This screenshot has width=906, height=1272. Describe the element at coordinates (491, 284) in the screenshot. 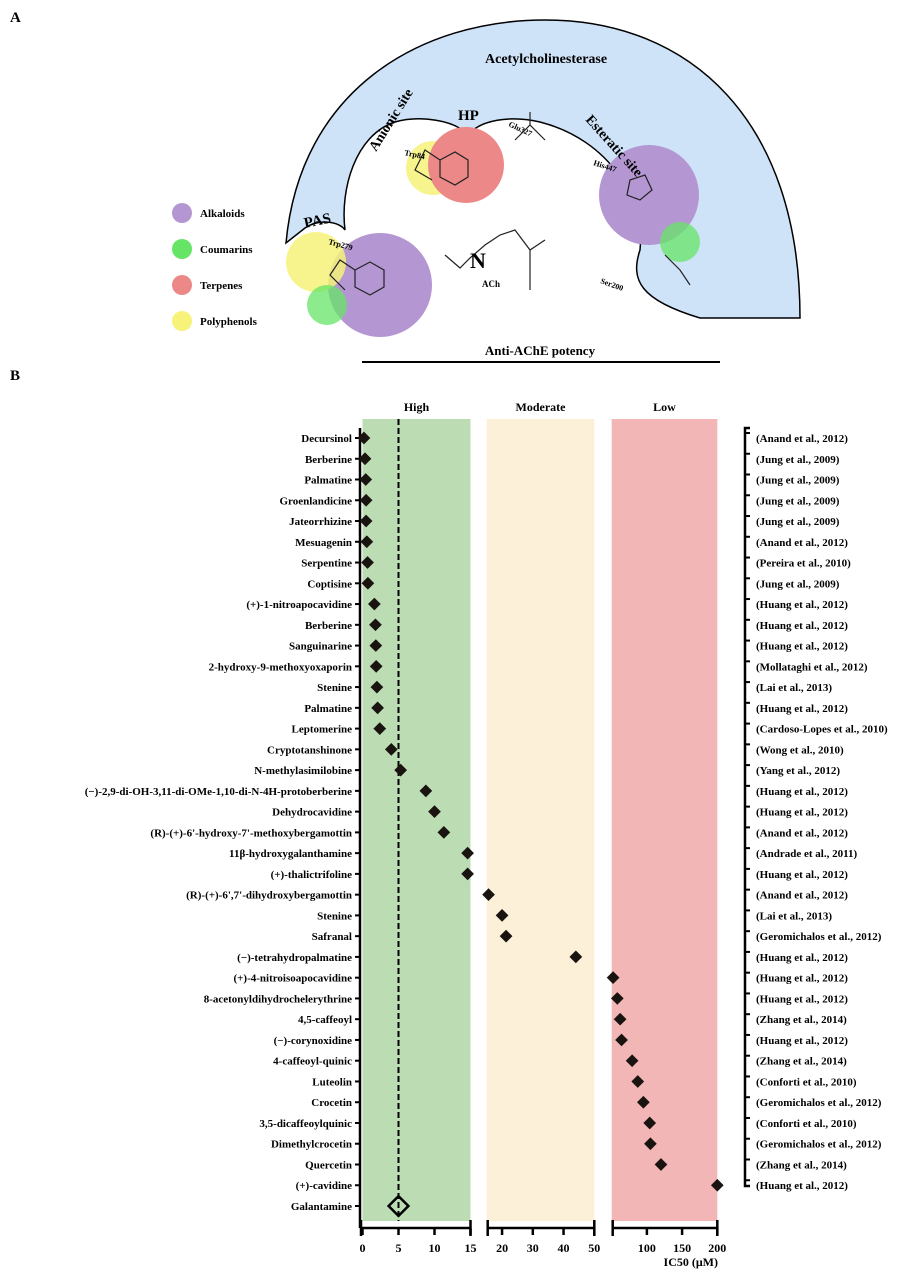

I see `ach-label: ACh` at that location.